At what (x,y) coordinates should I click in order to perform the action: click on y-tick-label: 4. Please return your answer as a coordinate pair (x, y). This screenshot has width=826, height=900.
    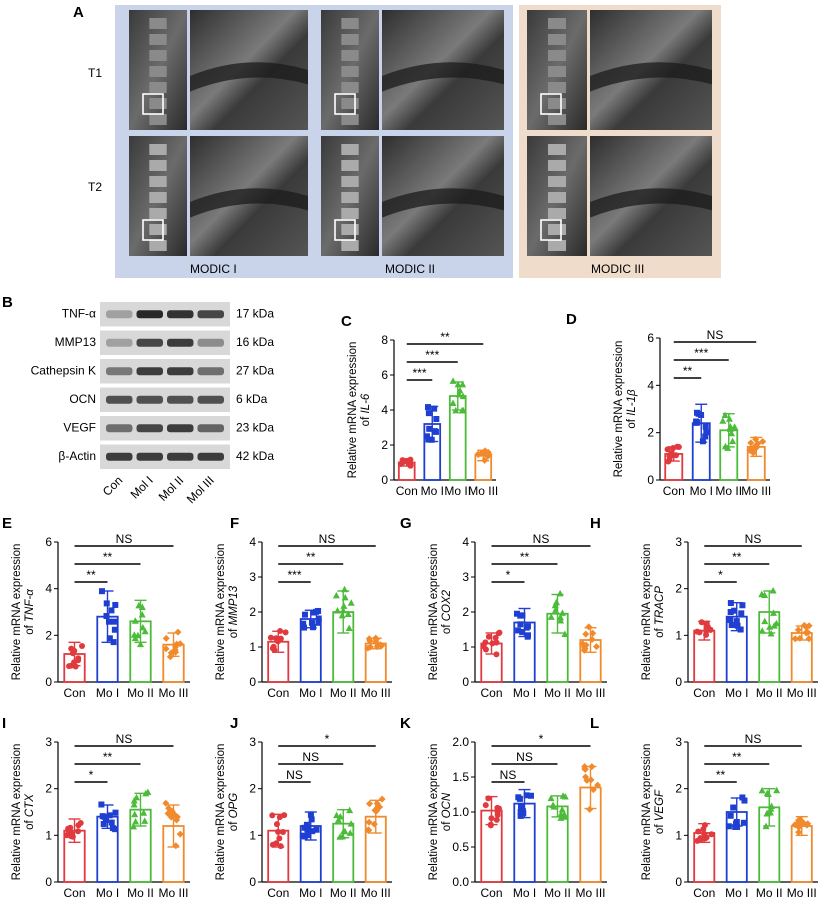
    Looking at the image, I should click on (48, 589).